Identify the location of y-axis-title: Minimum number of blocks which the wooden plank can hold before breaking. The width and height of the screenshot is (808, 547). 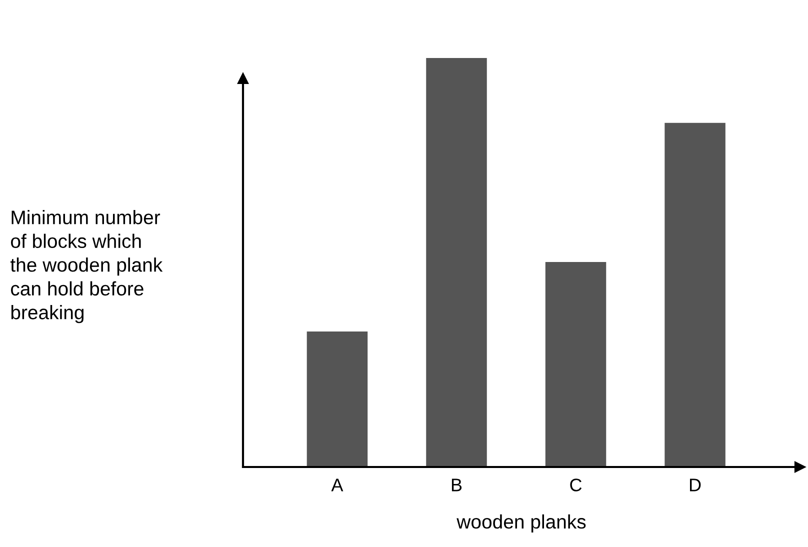
(86, 267).